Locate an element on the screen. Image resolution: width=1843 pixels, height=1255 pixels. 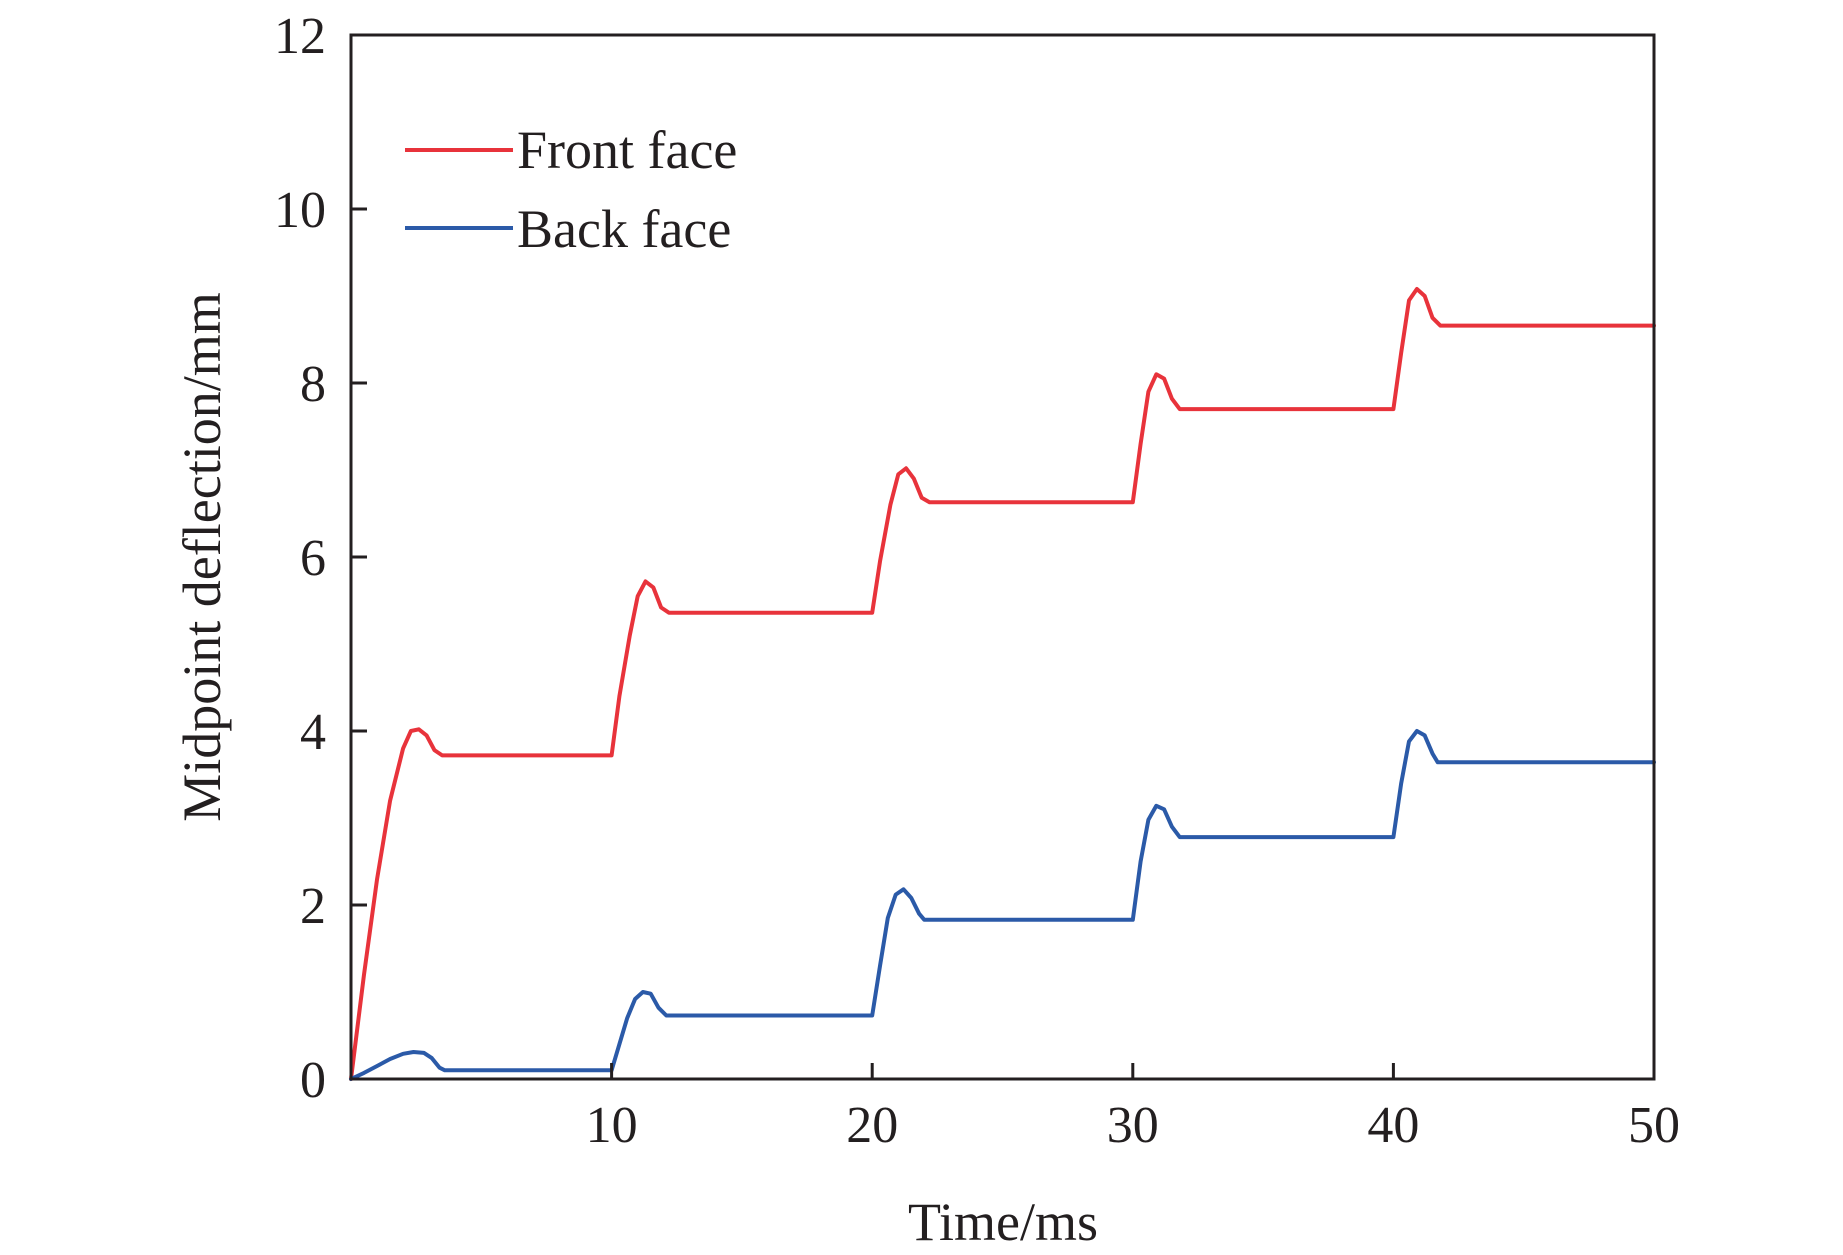
y-tick-label: 4 is located at coordinates (313, 732).